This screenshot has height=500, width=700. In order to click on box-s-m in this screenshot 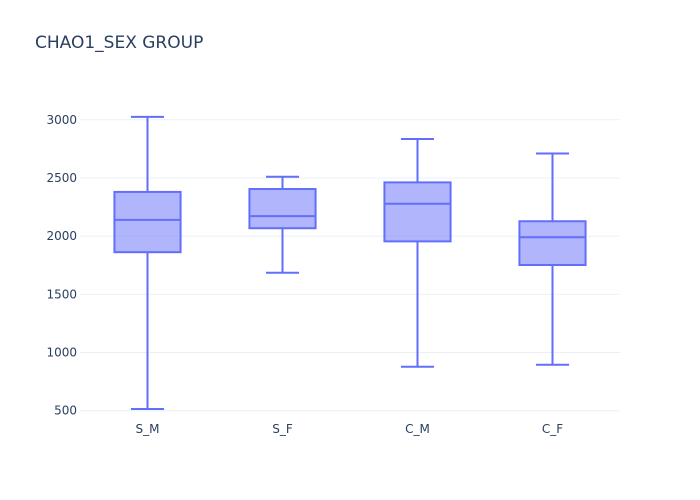, I will do `click(147, 262)`.